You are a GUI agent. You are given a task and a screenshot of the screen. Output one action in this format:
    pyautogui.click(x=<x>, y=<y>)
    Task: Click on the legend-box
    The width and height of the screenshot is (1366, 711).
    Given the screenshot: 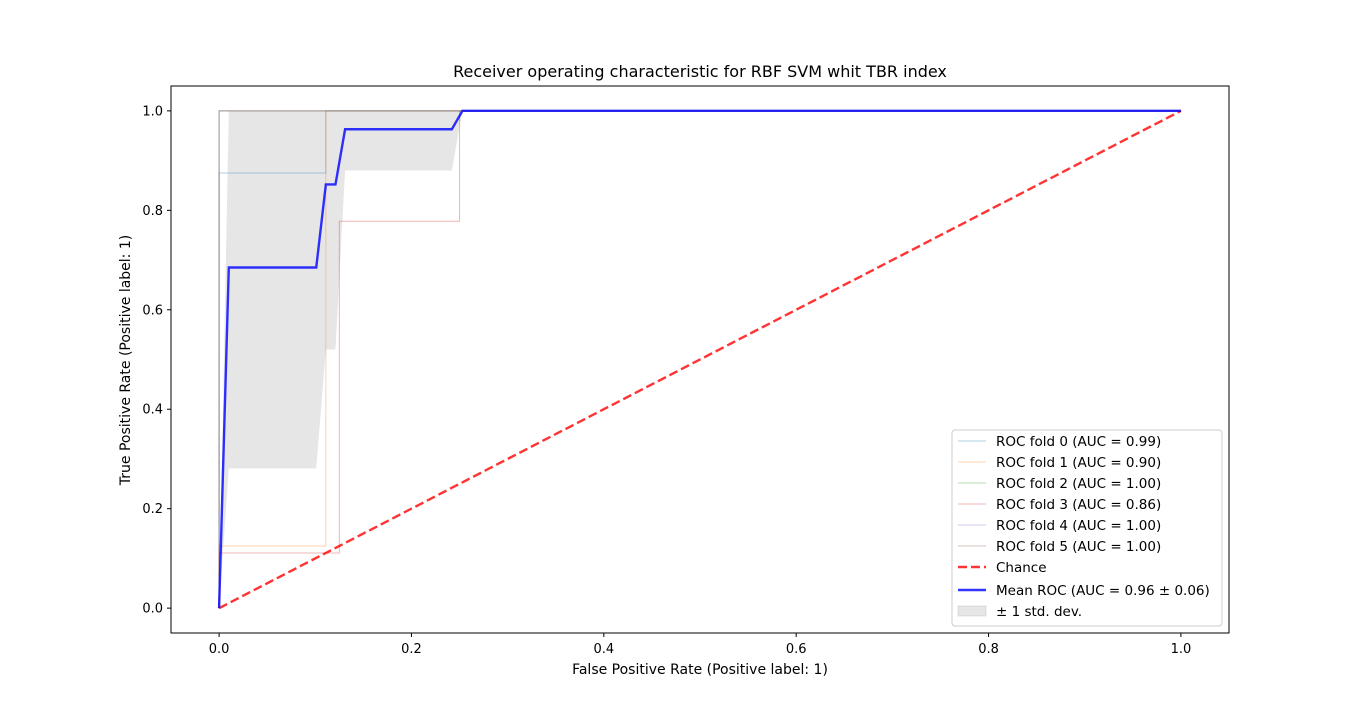 What is the action you would take?
    pyautogui.click(x=1087, y=528)
    